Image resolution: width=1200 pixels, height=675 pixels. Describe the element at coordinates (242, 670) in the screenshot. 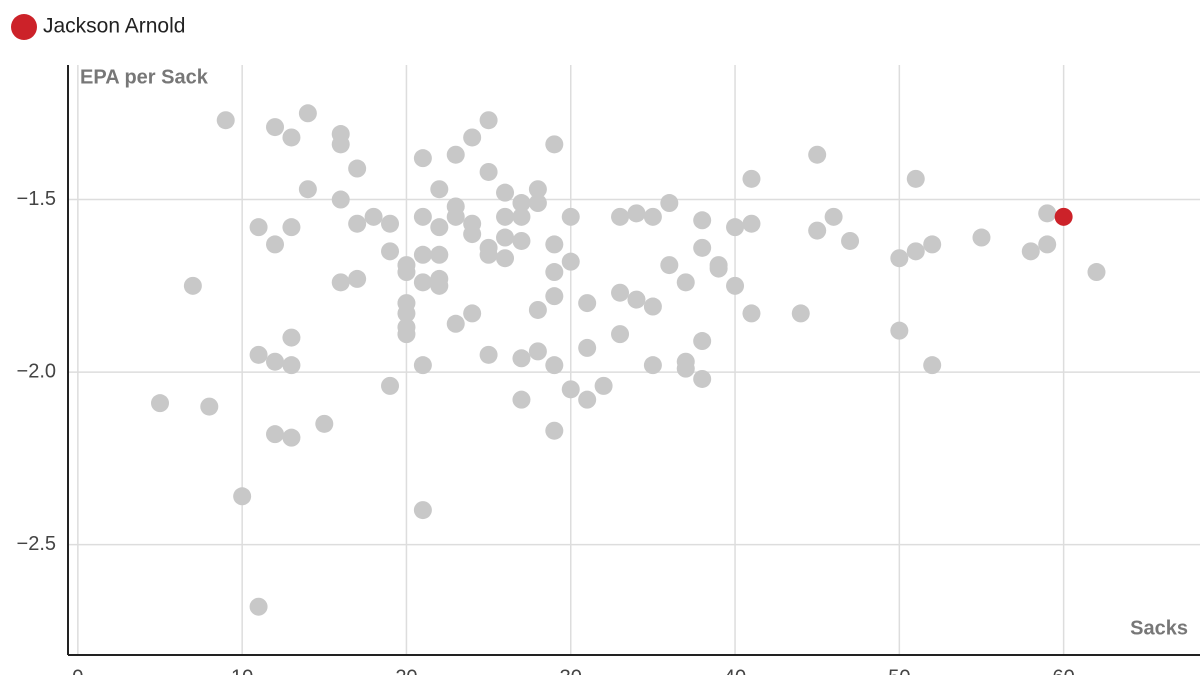

I see `x-tick-label: 10` at that location.